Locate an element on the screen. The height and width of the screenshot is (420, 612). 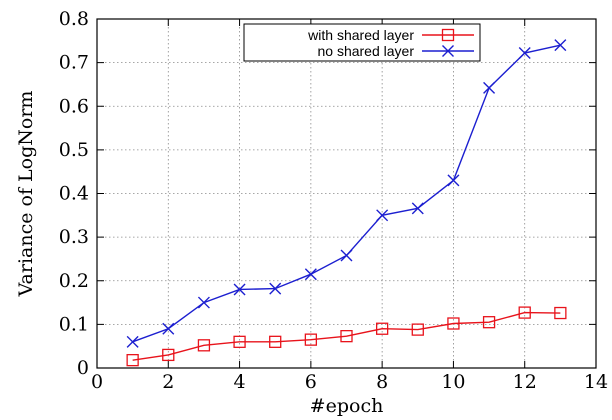
x-axis-title: #epoch is located at coordinates (347, 406).